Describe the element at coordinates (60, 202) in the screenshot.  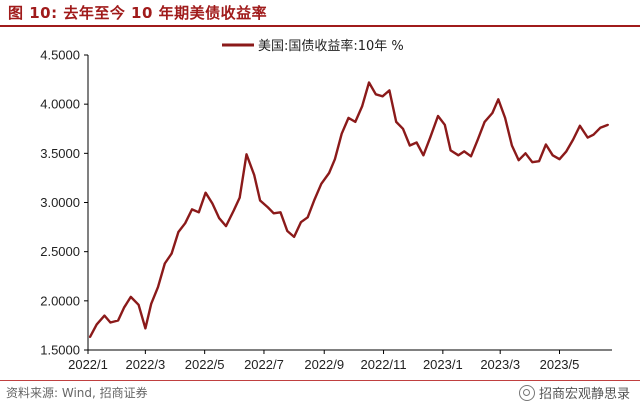
I see `y-tick-label: 3.0000` at that location.